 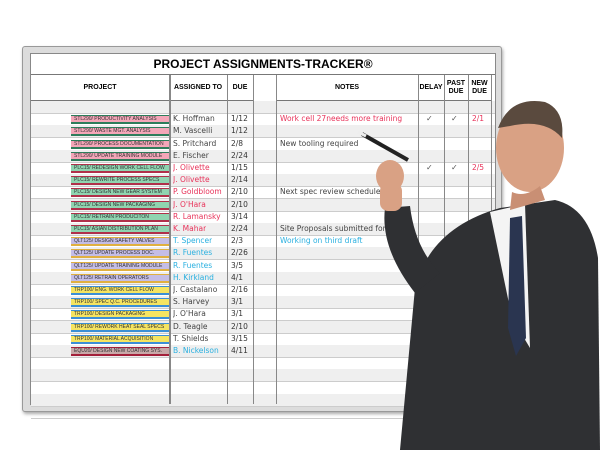 What do you see at coordinates (120, 120) in the screenshot?
I see `project-label: STL290/ PRODUCTIVITY ANALYSIS` at bounding box center [120, 120].